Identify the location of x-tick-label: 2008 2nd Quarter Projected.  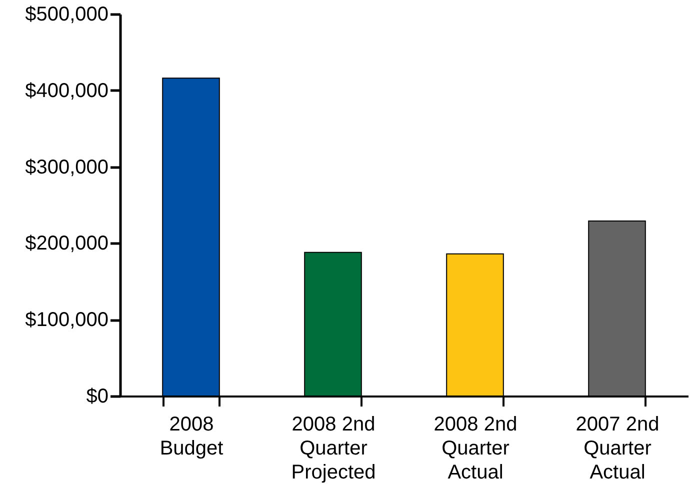
(333, 449).